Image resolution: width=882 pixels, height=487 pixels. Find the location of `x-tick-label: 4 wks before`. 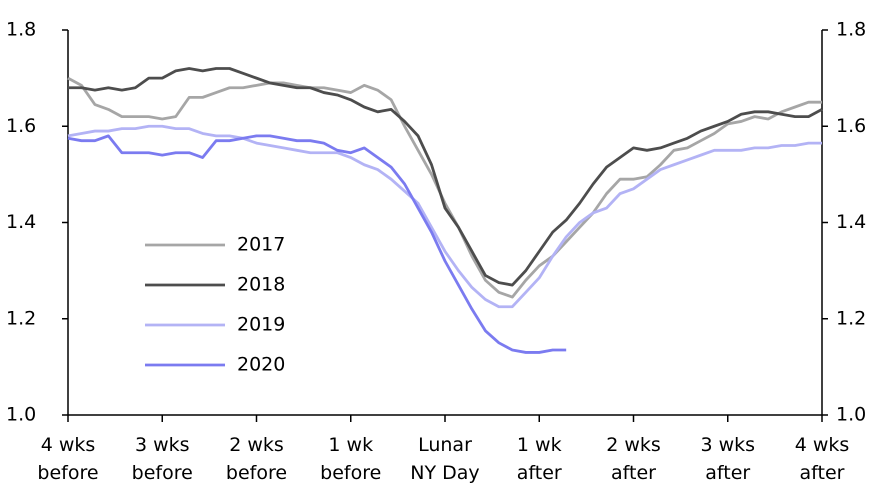

x-tick-label: 4 wks before is located at coordinates (68, 459).